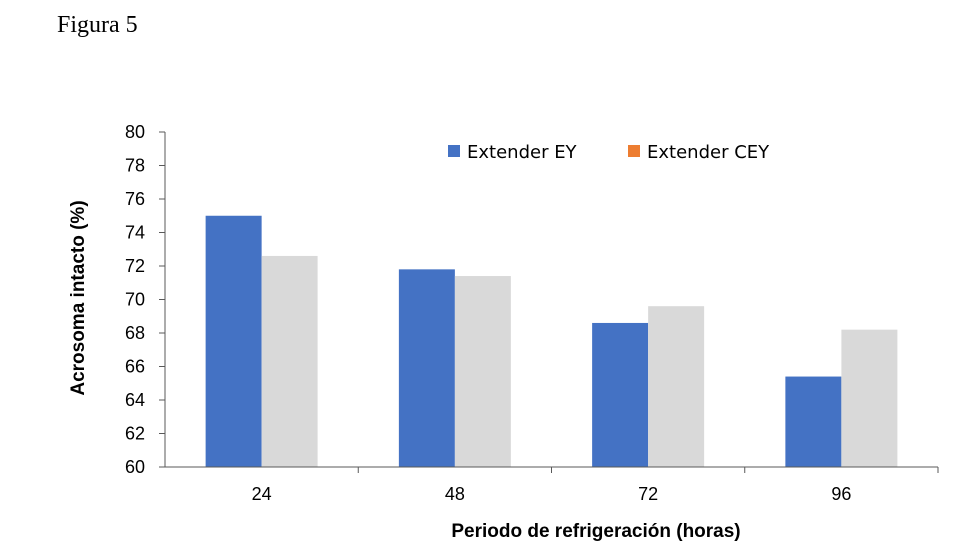 The width and height of the screenshot is (980, 560). I want to click on legend: Extender EY Extender CEY, so click(609, 152).